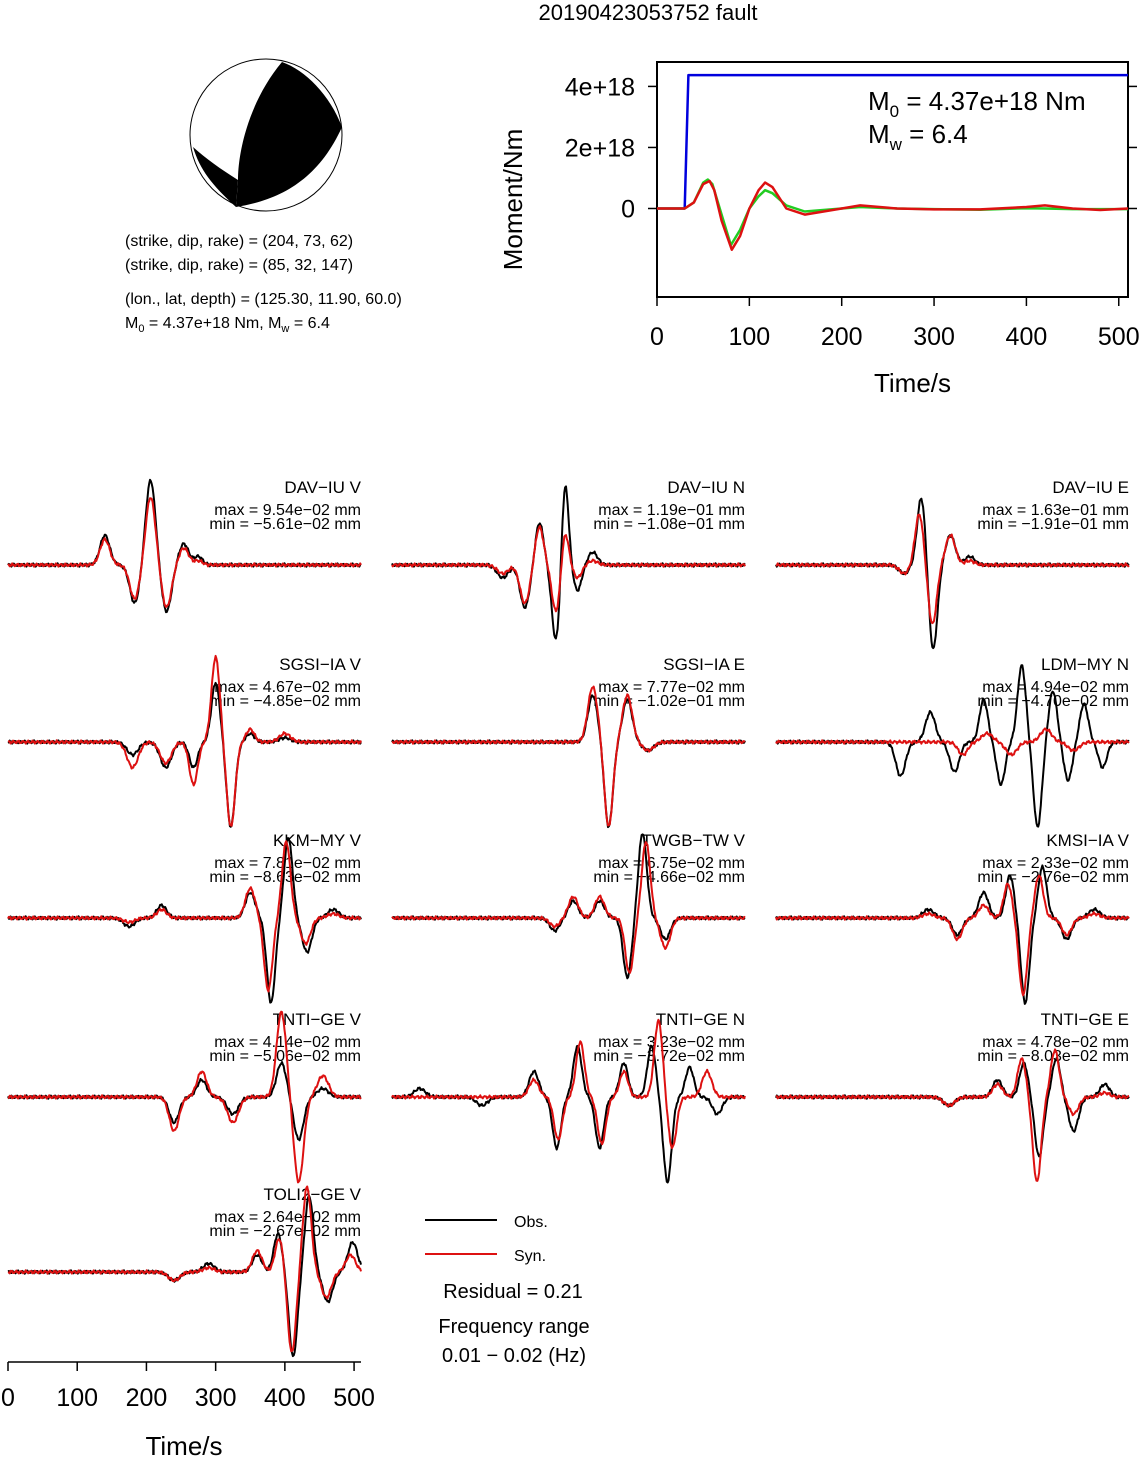  What do you see at coordinates (285, 1231) in the screenshot?
I see `min-amplitude-label: min = −2.67e−02 mm` at bounding box center [285, 1231].